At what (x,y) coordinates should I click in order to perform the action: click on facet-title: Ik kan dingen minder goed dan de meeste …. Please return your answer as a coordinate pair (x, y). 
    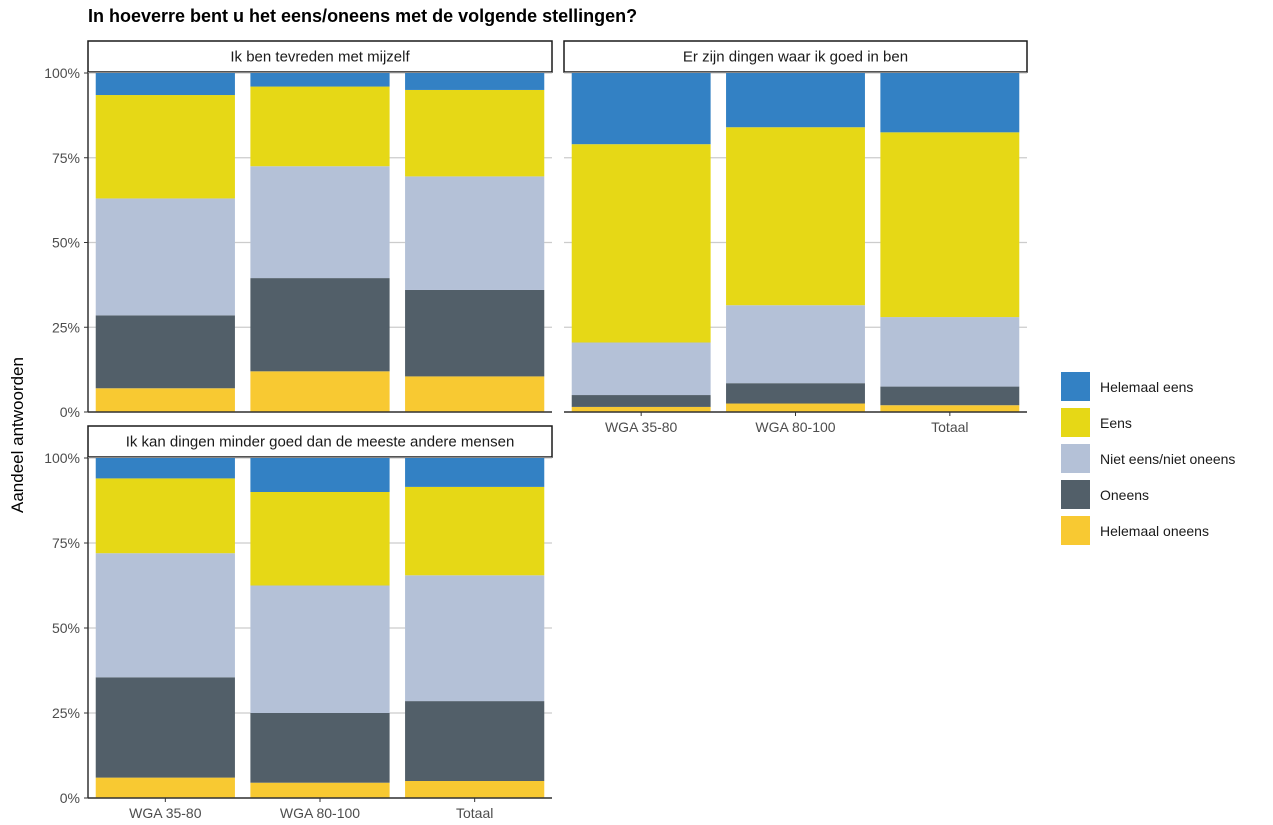
    Looking at the image, I should click on (320, 442).